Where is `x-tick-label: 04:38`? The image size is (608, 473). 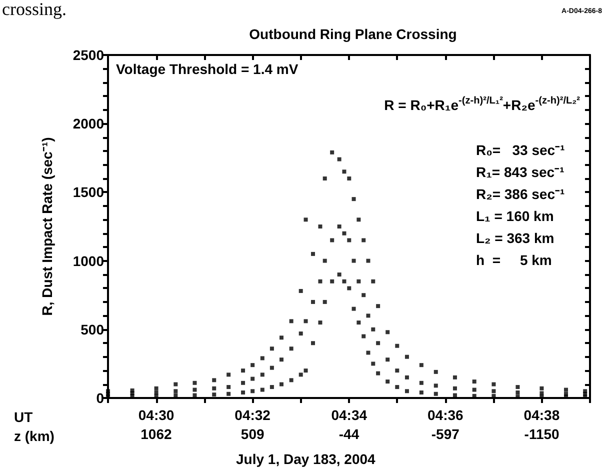 x-tick-label: 04:38 is located at coordinates (542, 415).